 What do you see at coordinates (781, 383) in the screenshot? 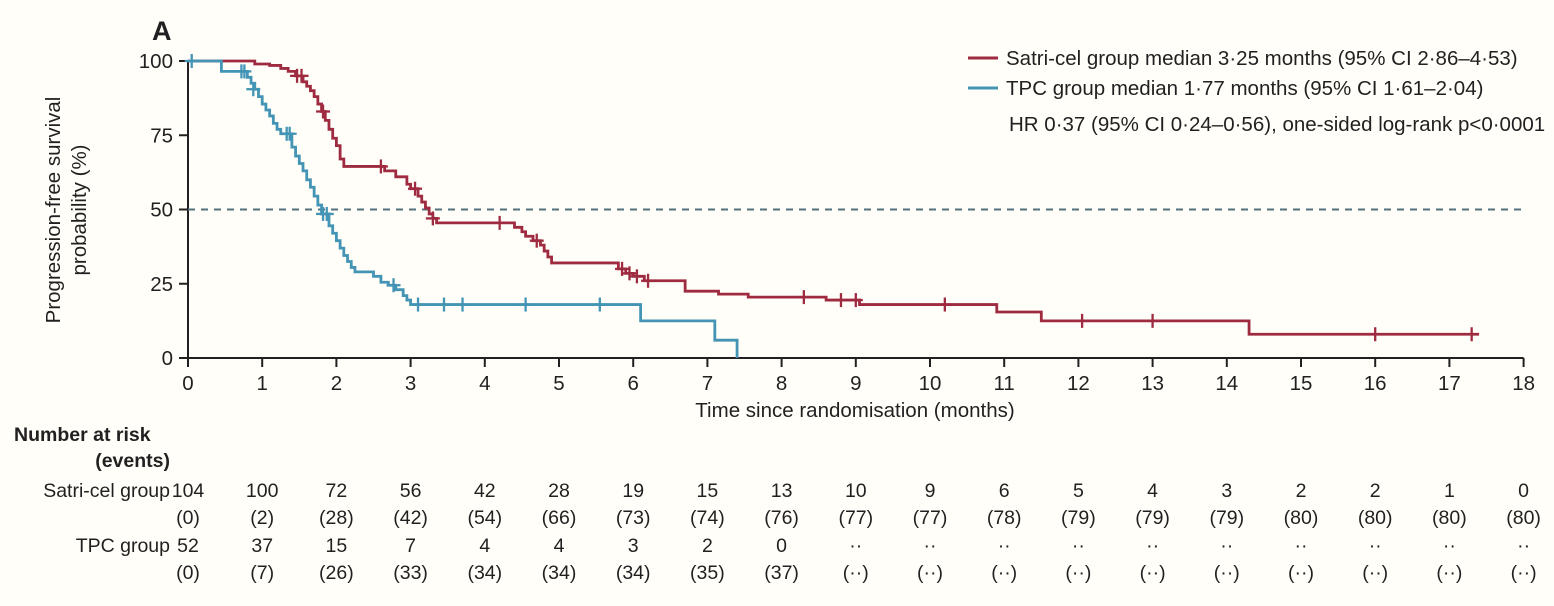
I see `x-tick-label: 8` at bounding box center [781, 383].